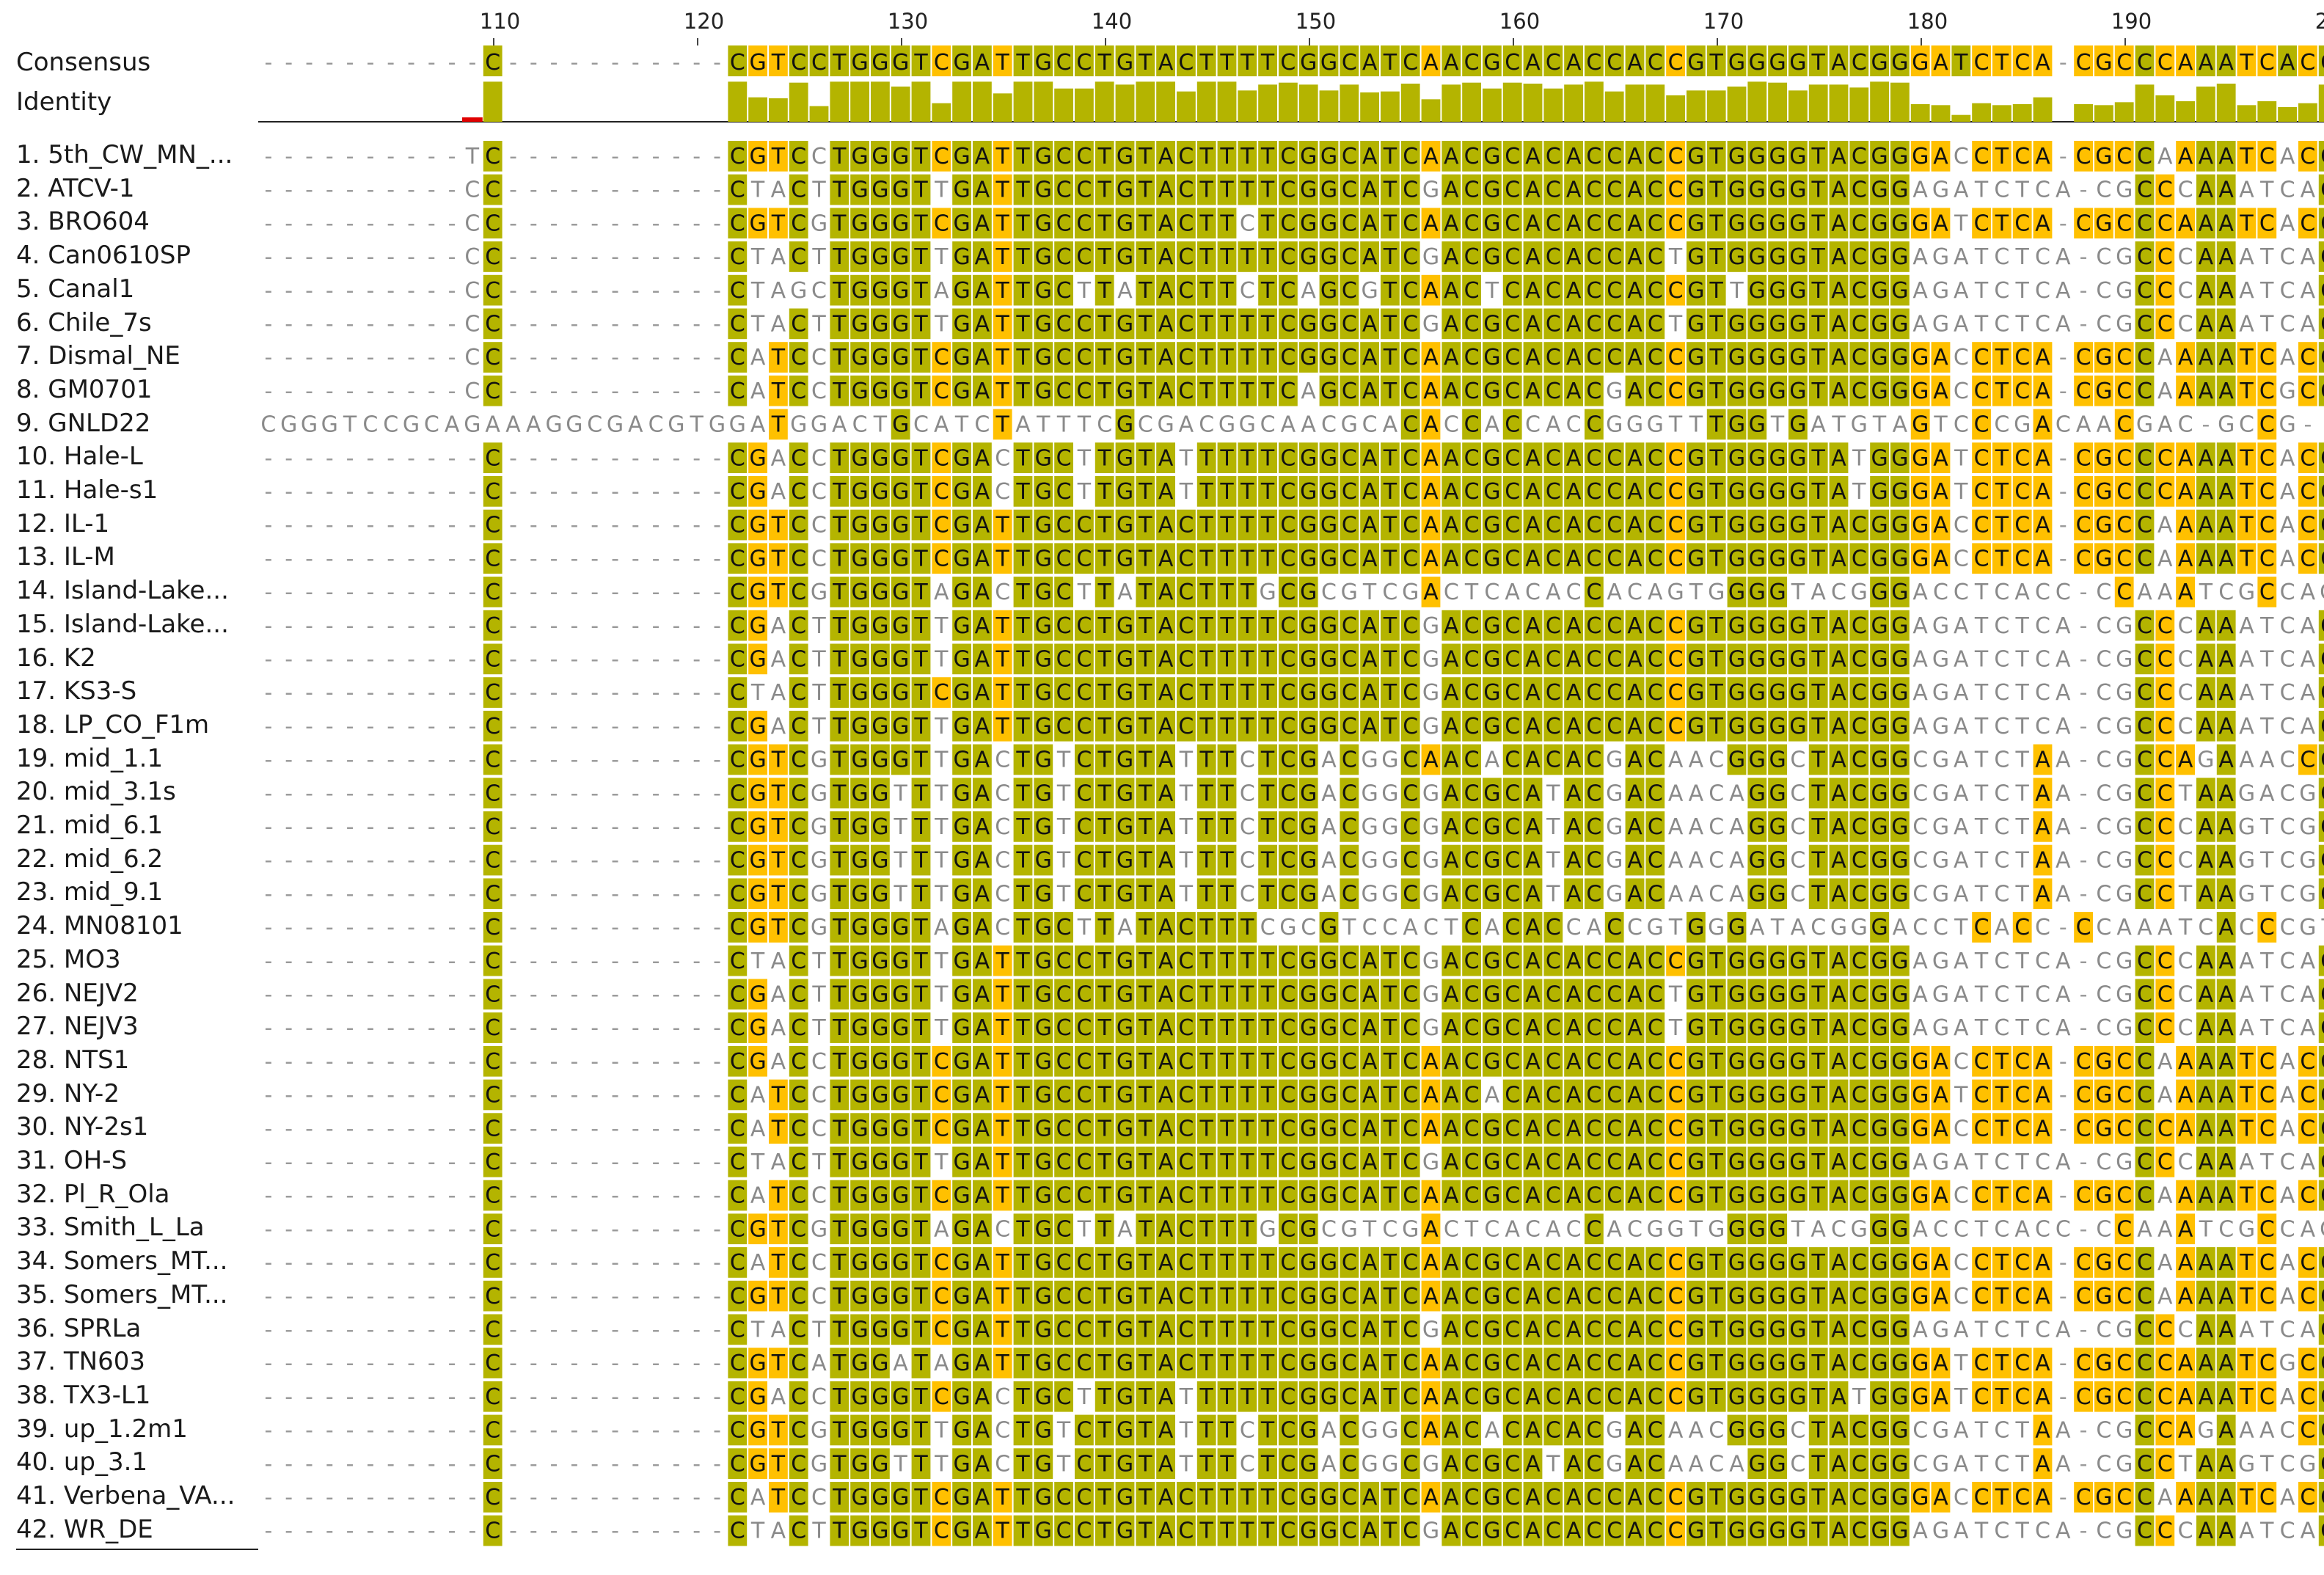 The width and height of the screenshot is (2324, 1575). Describe the element at coordinates (77, 993) in the screenshot. I see `sequence-label: 26. NEJV2` at that location.